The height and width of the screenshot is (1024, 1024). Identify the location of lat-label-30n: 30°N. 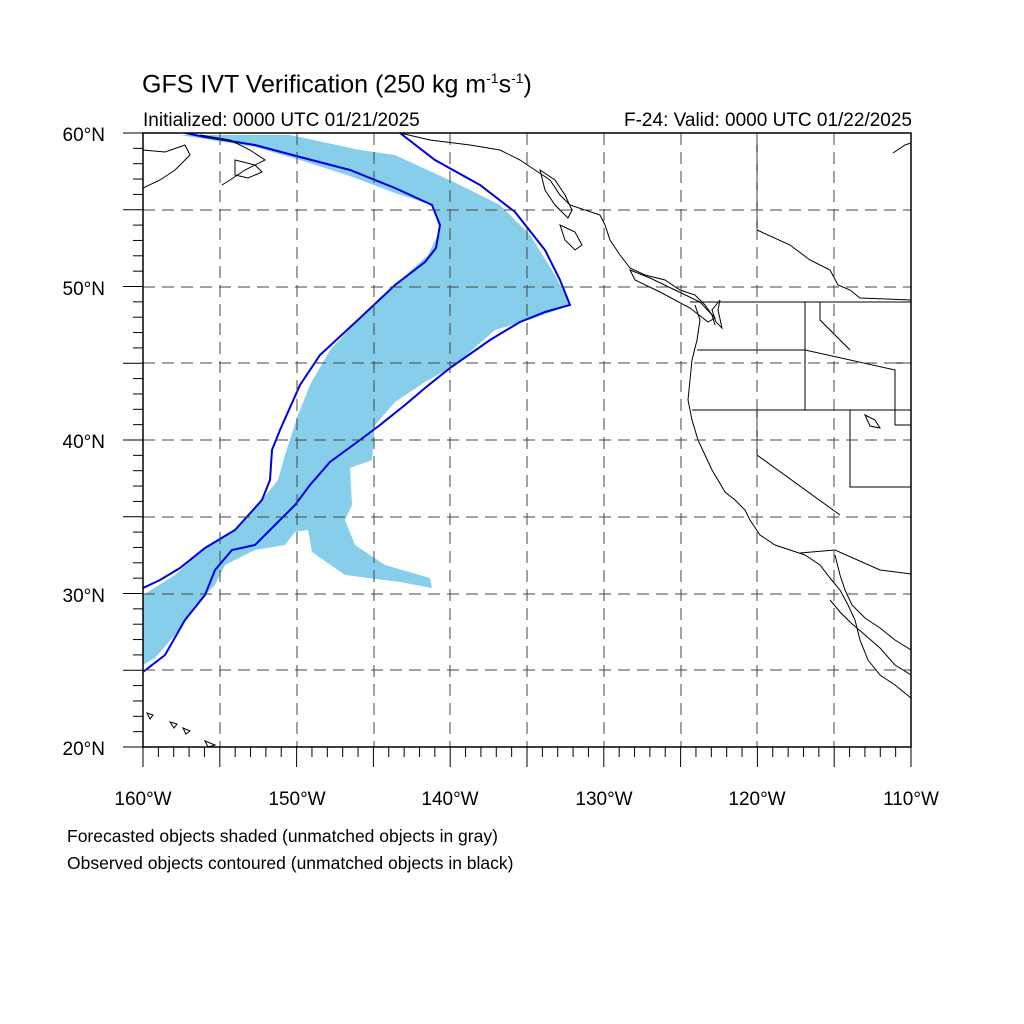
(84, 596).